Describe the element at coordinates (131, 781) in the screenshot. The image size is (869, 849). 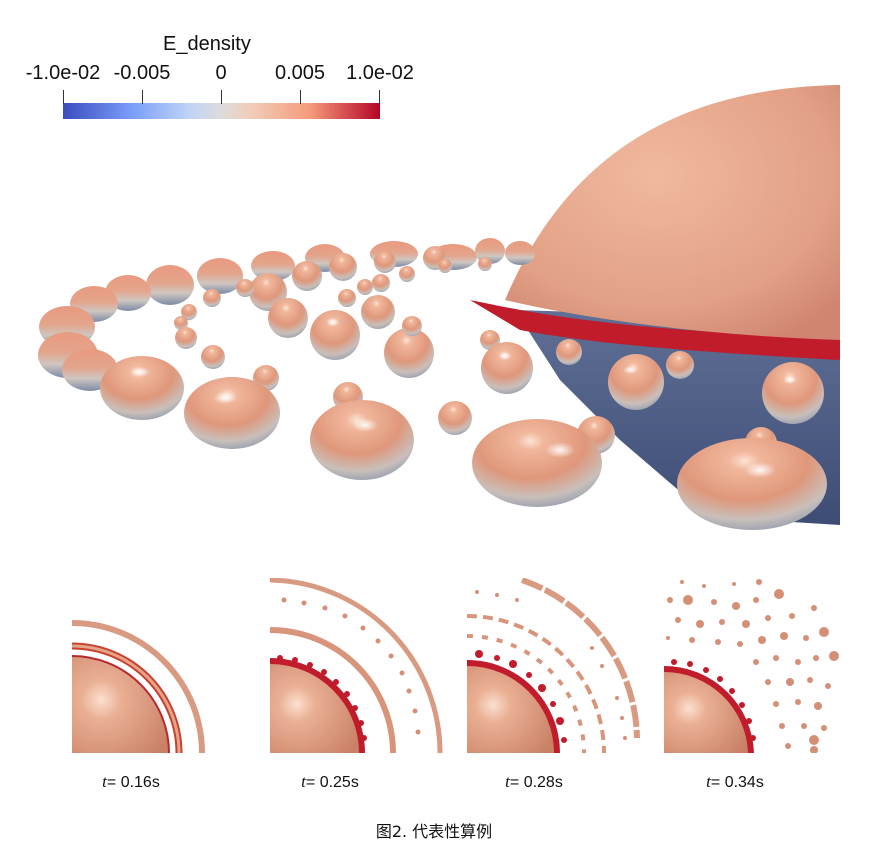
I see `time-label: t= 0.16s` at that location.